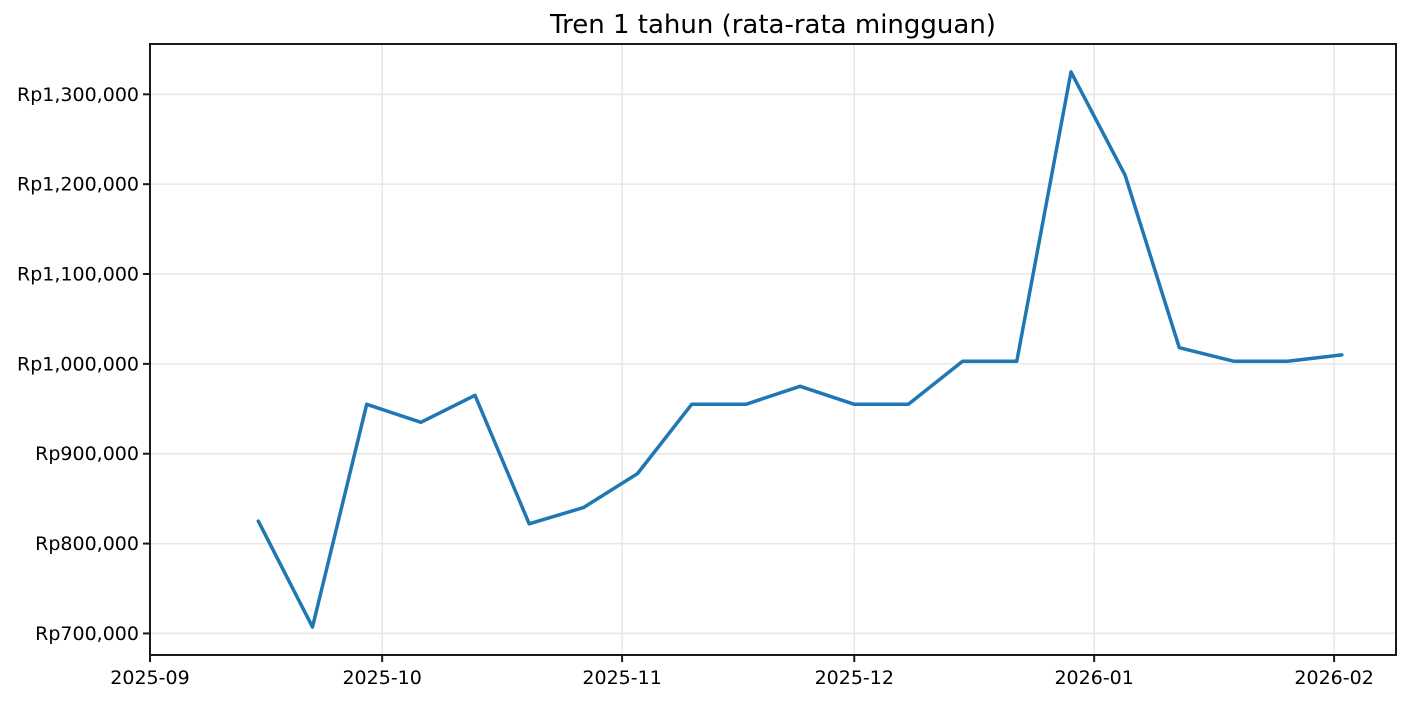  Describe the element at coordinates (621, 678) in the screenshot. I see `x-tick-label: 2025-11` at that location.